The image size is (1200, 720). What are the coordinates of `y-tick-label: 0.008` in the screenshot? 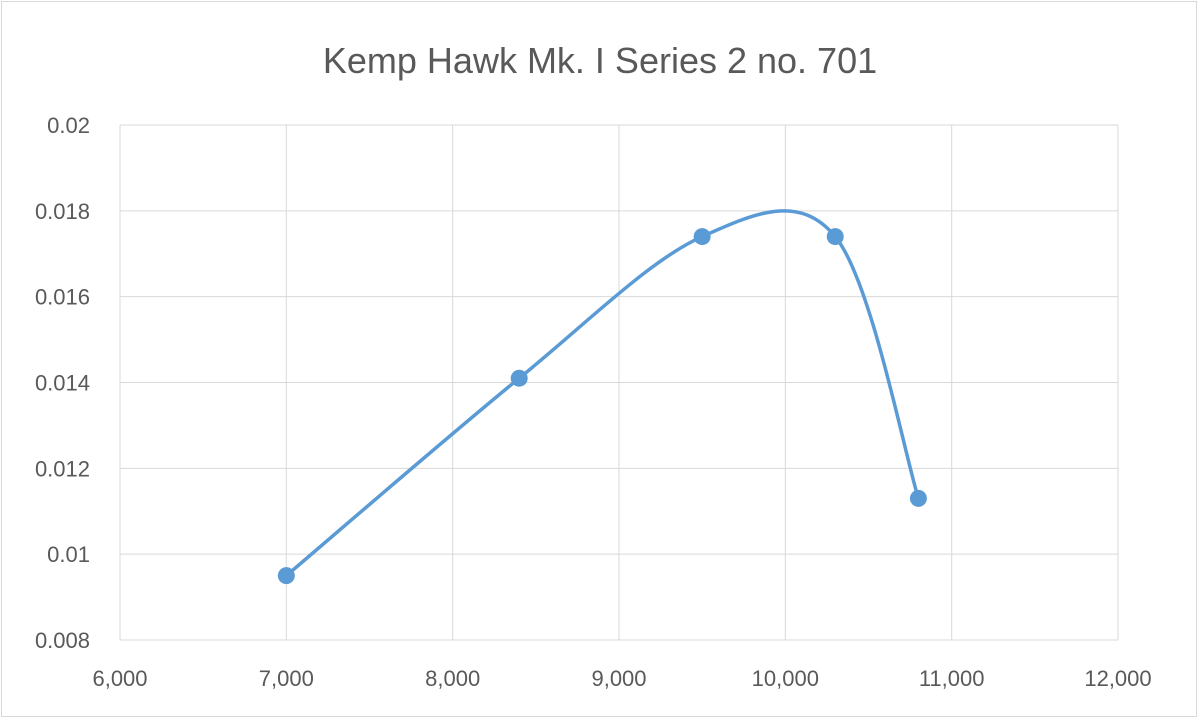 It's located at (62, 640).